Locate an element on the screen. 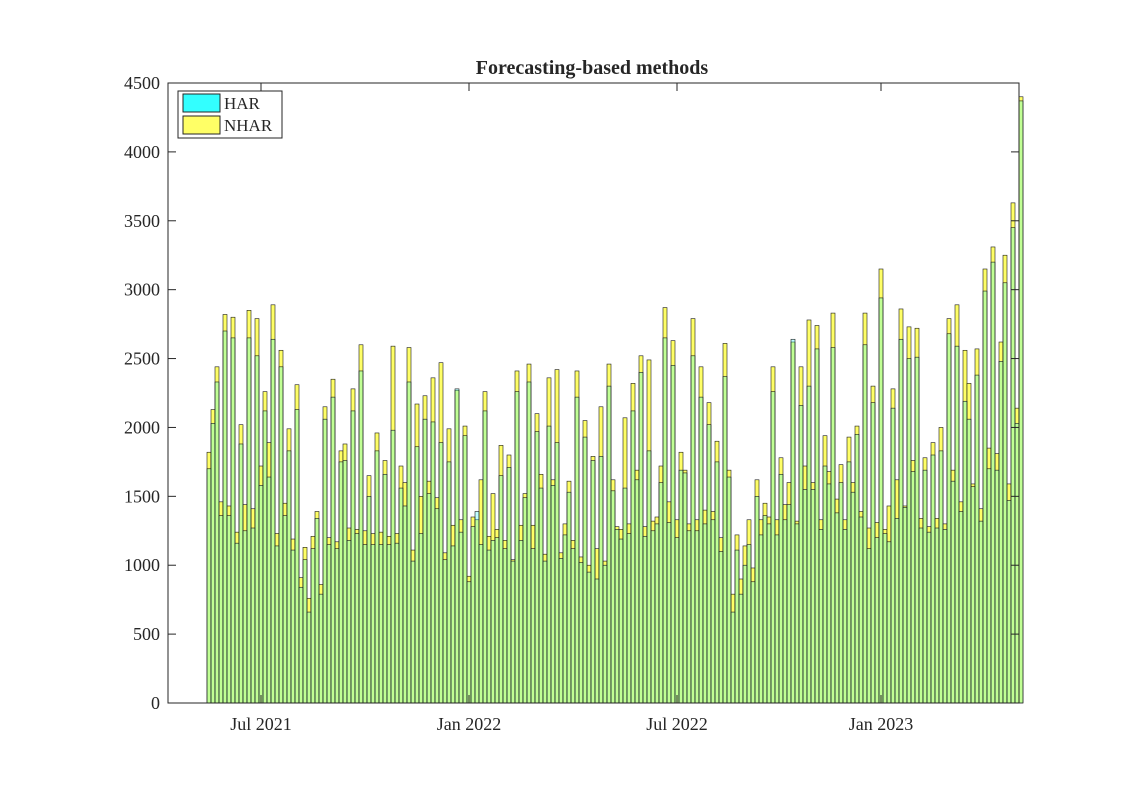 This screenshot has height=810, width=1146. y-tick-label: 3000 is located at coordinates (142, 290).